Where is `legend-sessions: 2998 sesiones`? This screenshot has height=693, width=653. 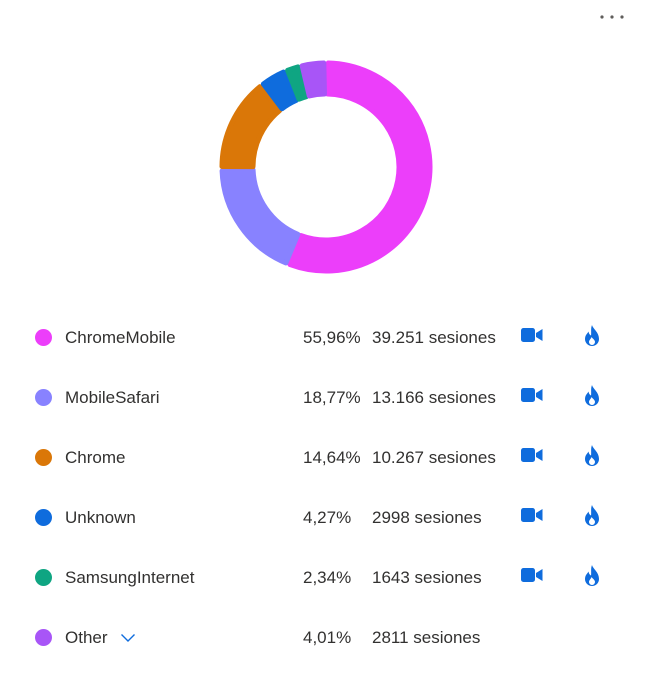 legend-sessions: 2998 sesiones is located at coordinates (427, 517).